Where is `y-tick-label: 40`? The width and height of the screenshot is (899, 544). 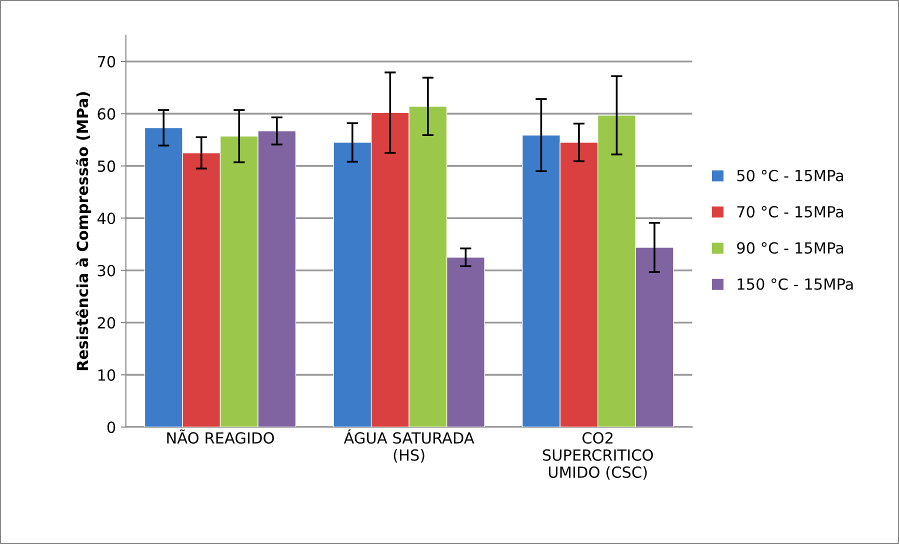
y-tick-label: 40 is located at coordinates (106, 218).